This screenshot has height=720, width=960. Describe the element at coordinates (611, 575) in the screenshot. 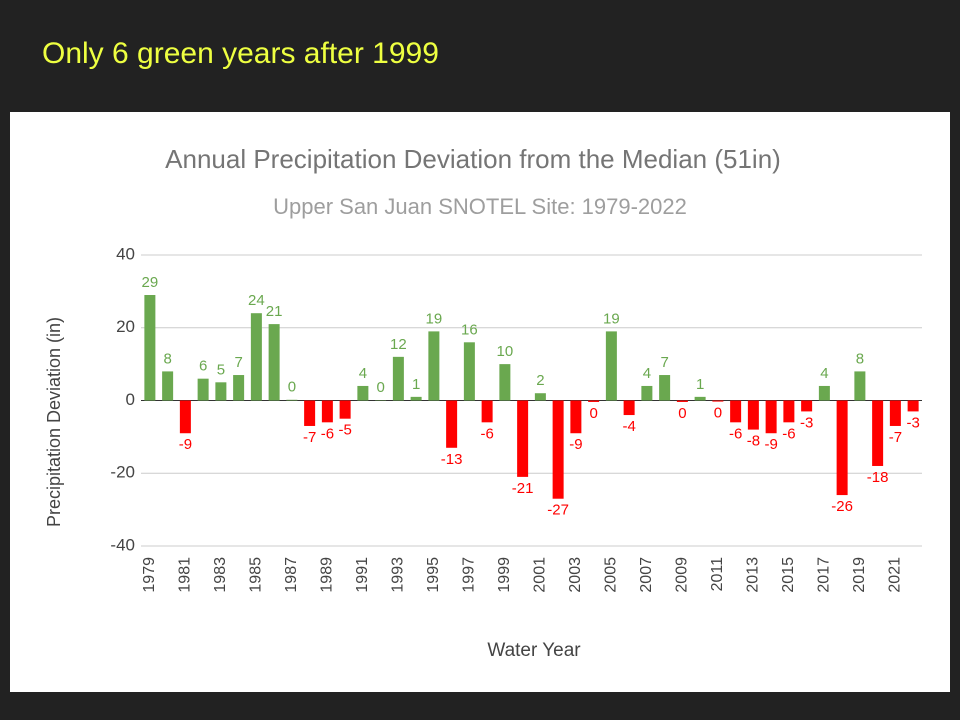

I see `x-tick-label: 2005` at that location.